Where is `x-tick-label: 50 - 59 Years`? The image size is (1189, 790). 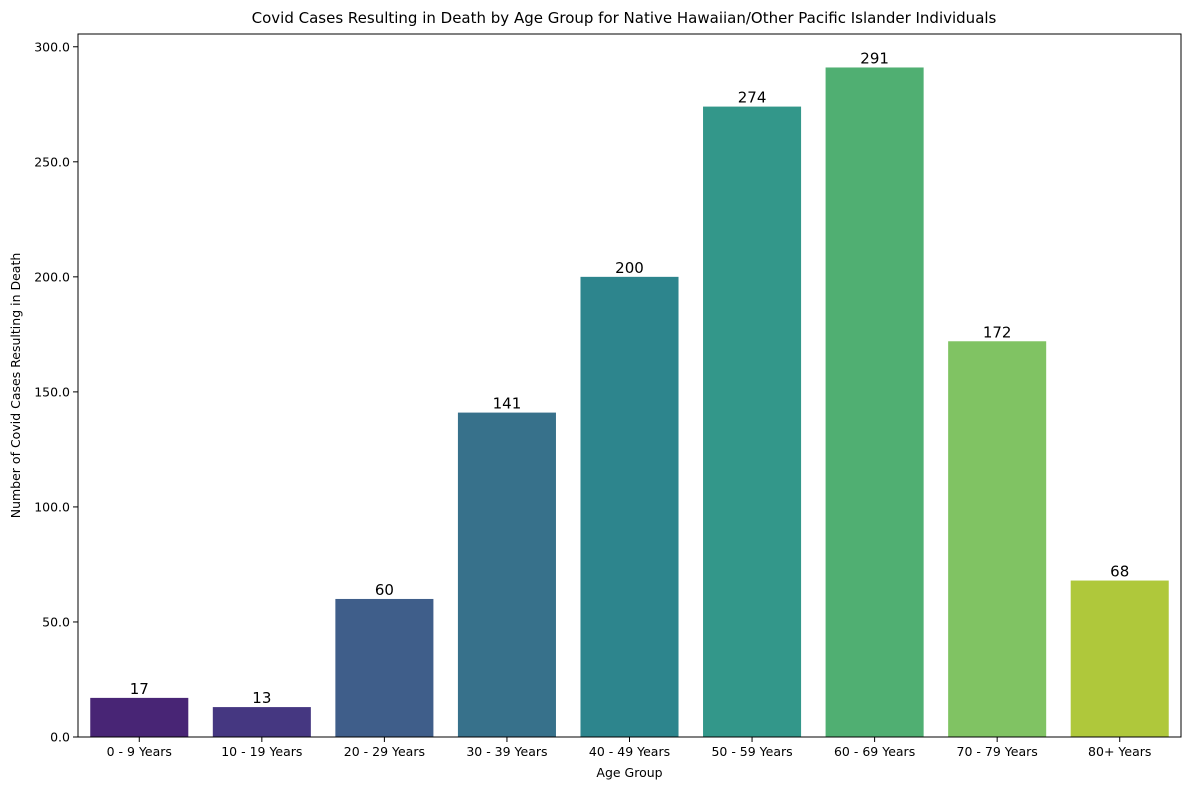 x-tick-label: 50 - 59 Years is located at coordinates (751, 751).